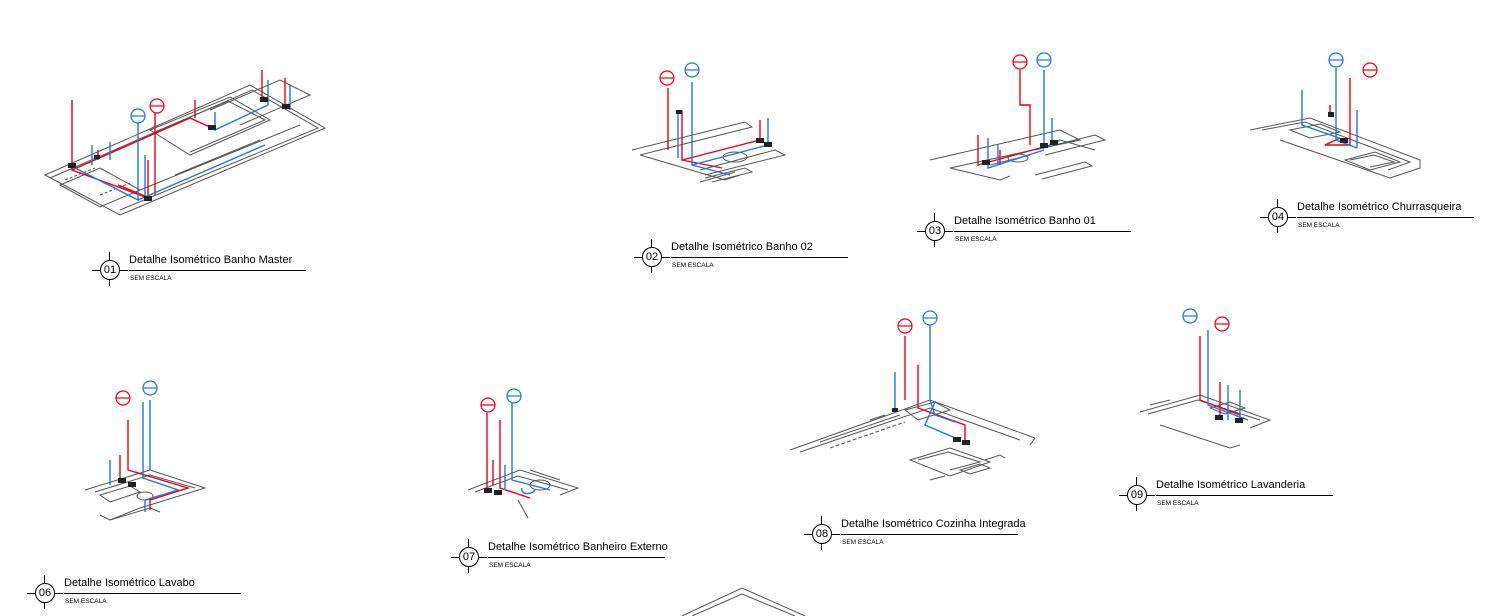 The image size is (1506, 616). What do you see at coordinates (743, 601) in the screenshot?
I see `partial-drawing-bottom` at bounding box center [743, 601].